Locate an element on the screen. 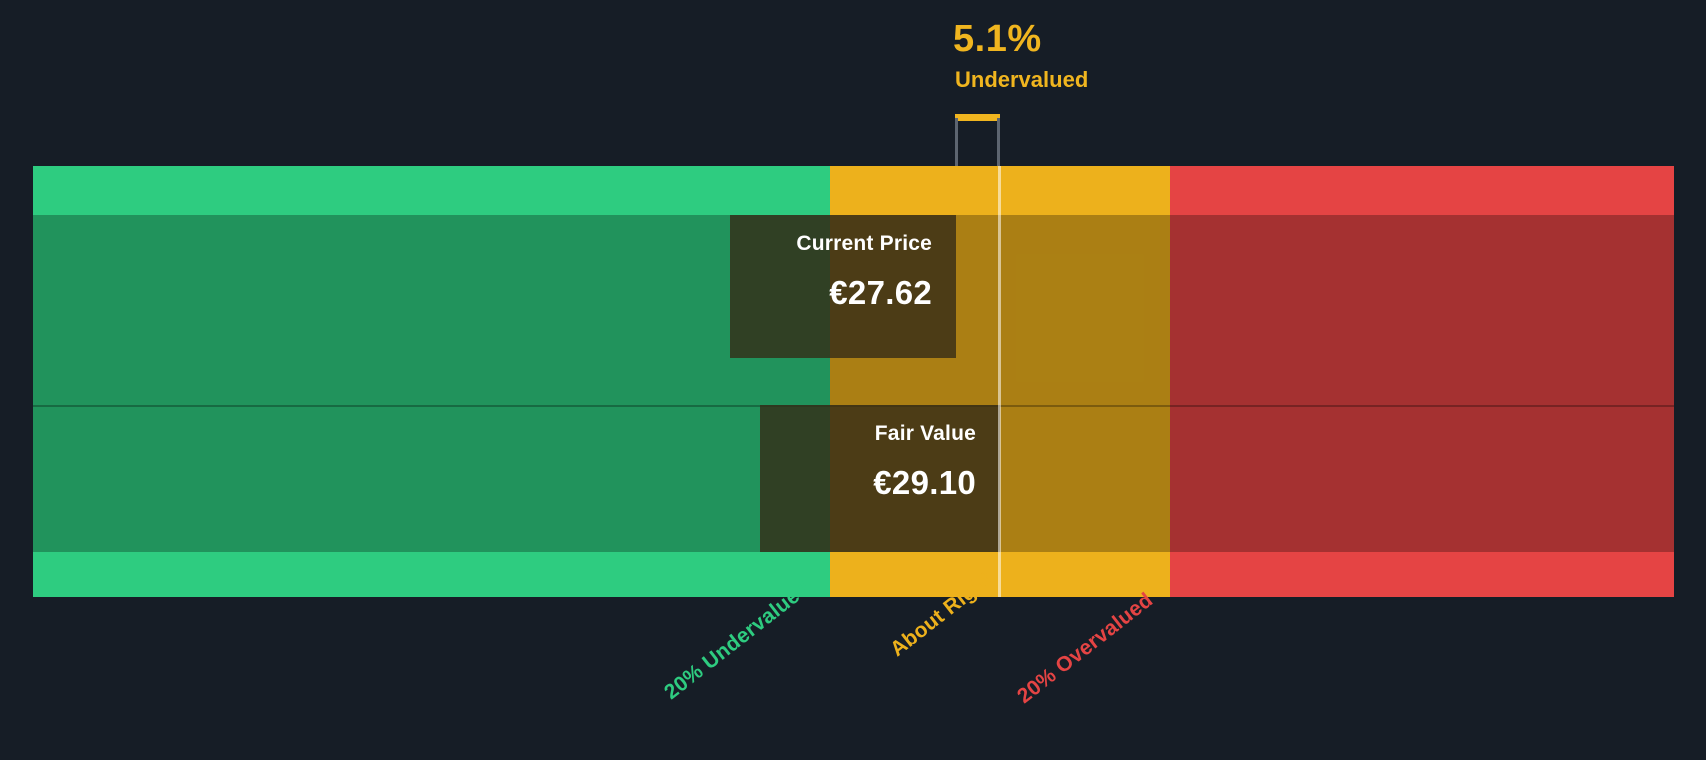 The height and width of the screenshot is (760, 1706). marker-leg-left is located at coordinates (956, 142).